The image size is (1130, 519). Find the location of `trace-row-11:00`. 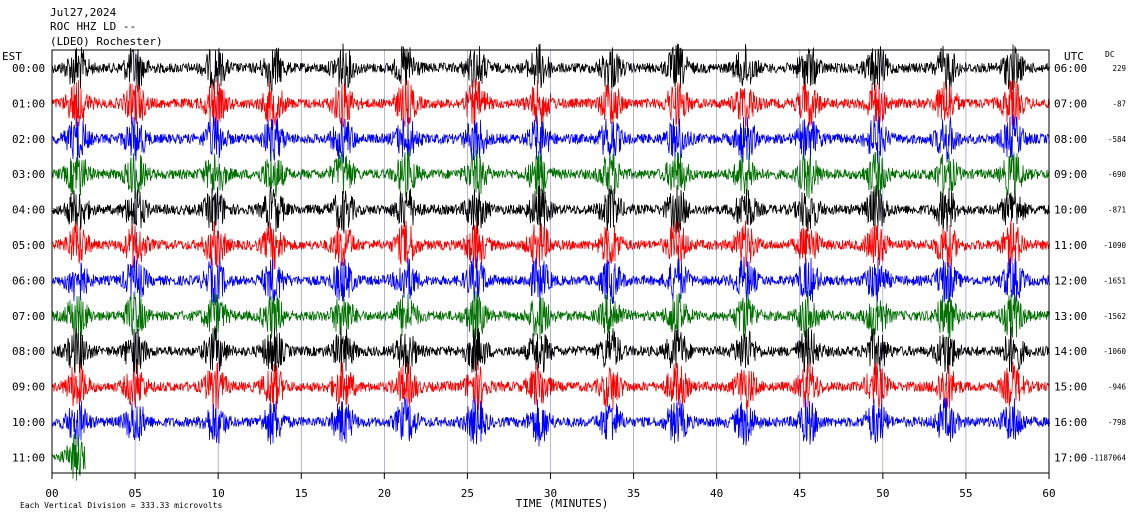

trace-row-11:00 is located at coordinates (68, 457).